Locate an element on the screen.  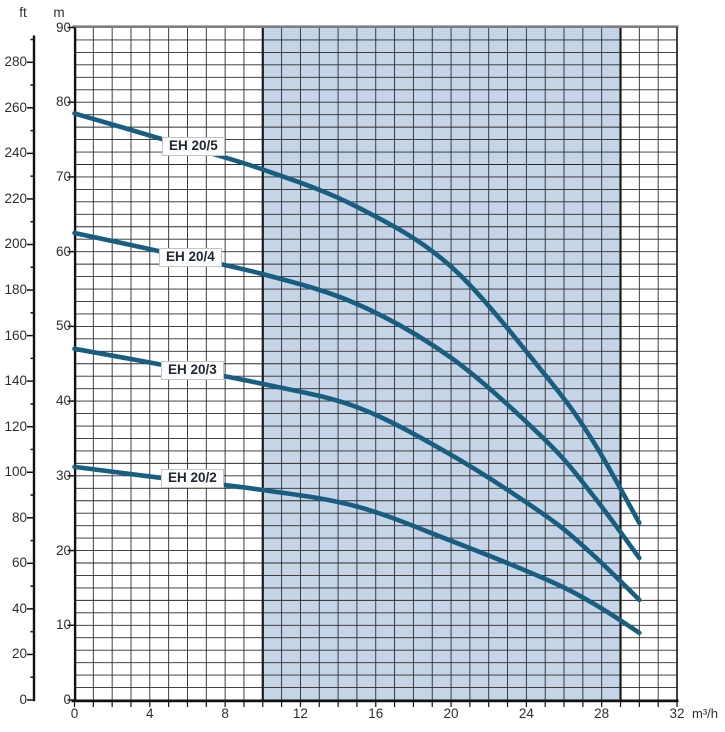
x-tick-label: 4 is located at coordinates (150, 713).